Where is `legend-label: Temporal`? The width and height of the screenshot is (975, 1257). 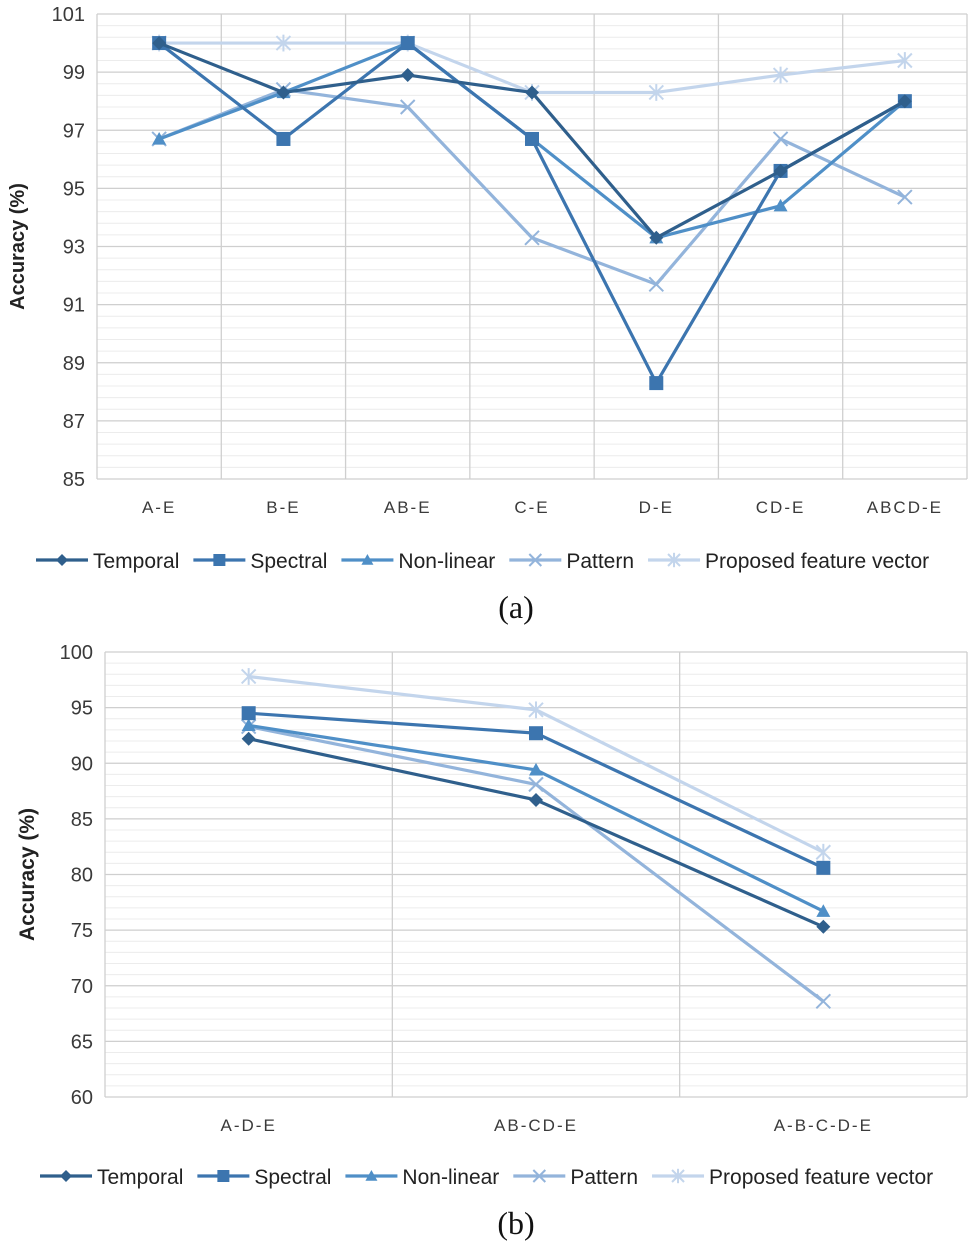
legend-label: Temporal is located at coordinates (140, 1177).